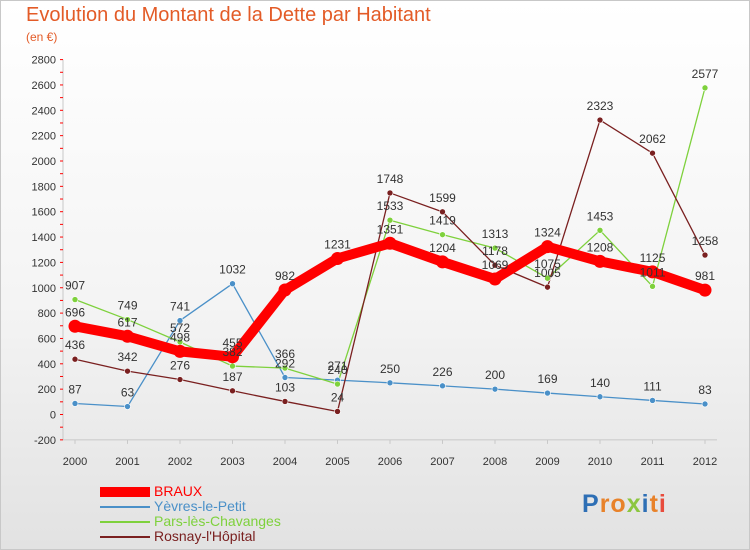 This screenshot has height=550, width=750. What do you see at coordinates (285, 354) in the screenshot?
I see `data-label: 366` at bounding box center [285, 354].